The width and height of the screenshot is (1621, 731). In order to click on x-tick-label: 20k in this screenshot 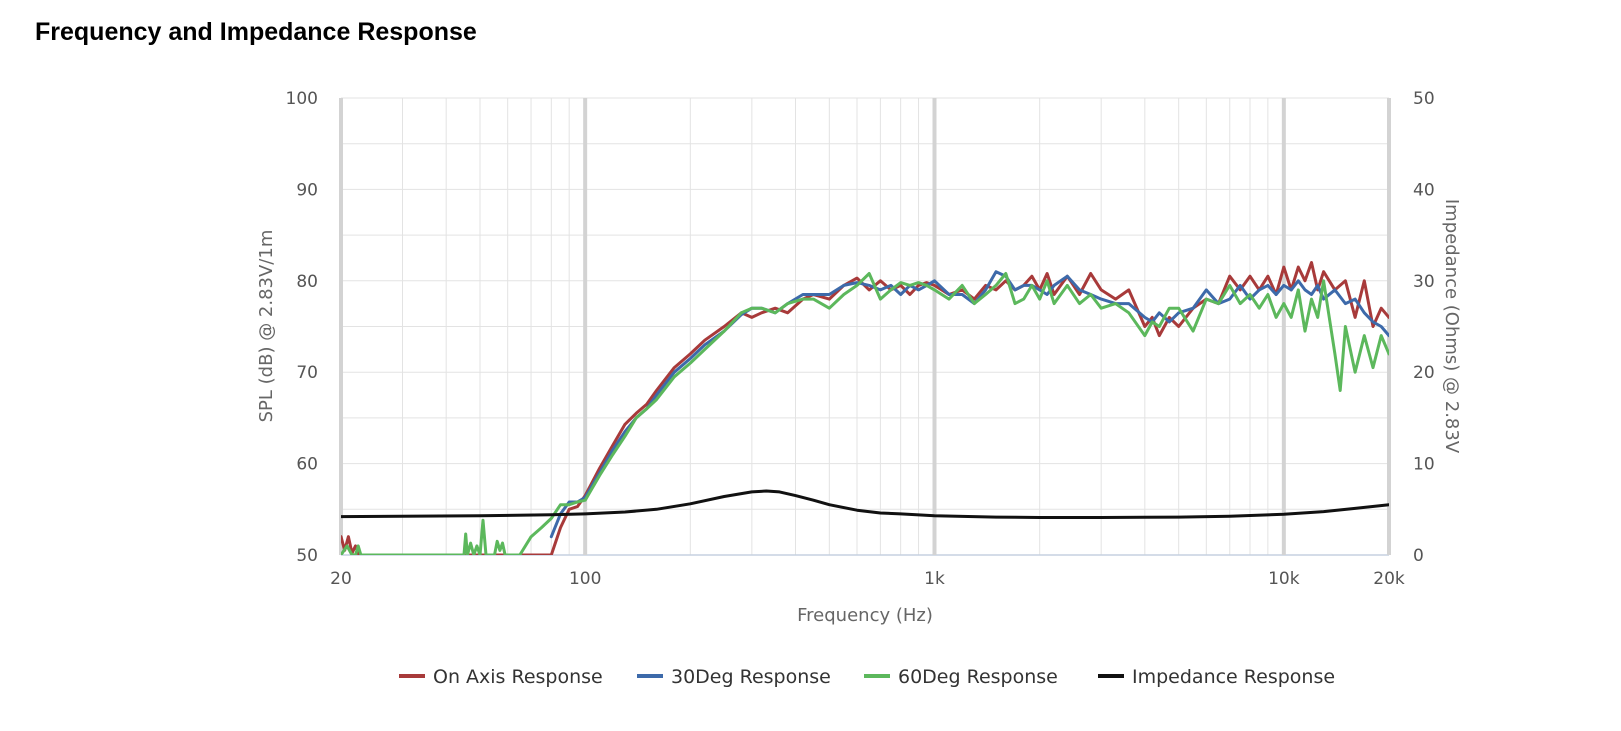, I will do `click(1389, 579)`.